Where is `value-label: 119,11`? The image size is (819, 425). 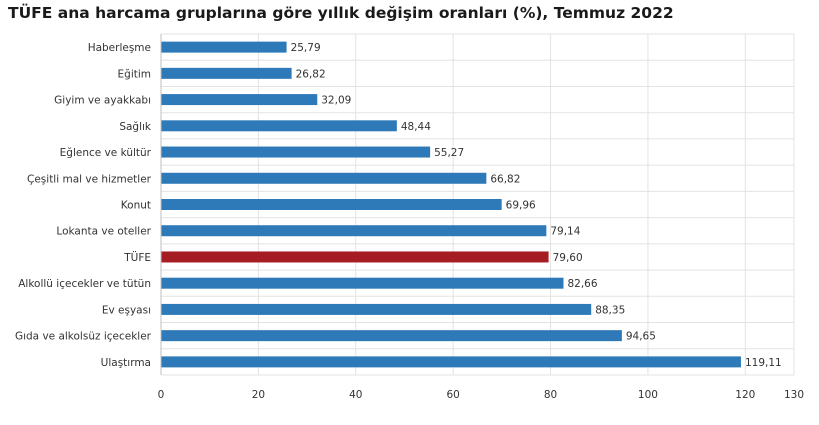
value-label: 119,11 is located at coordinates (763, 363).